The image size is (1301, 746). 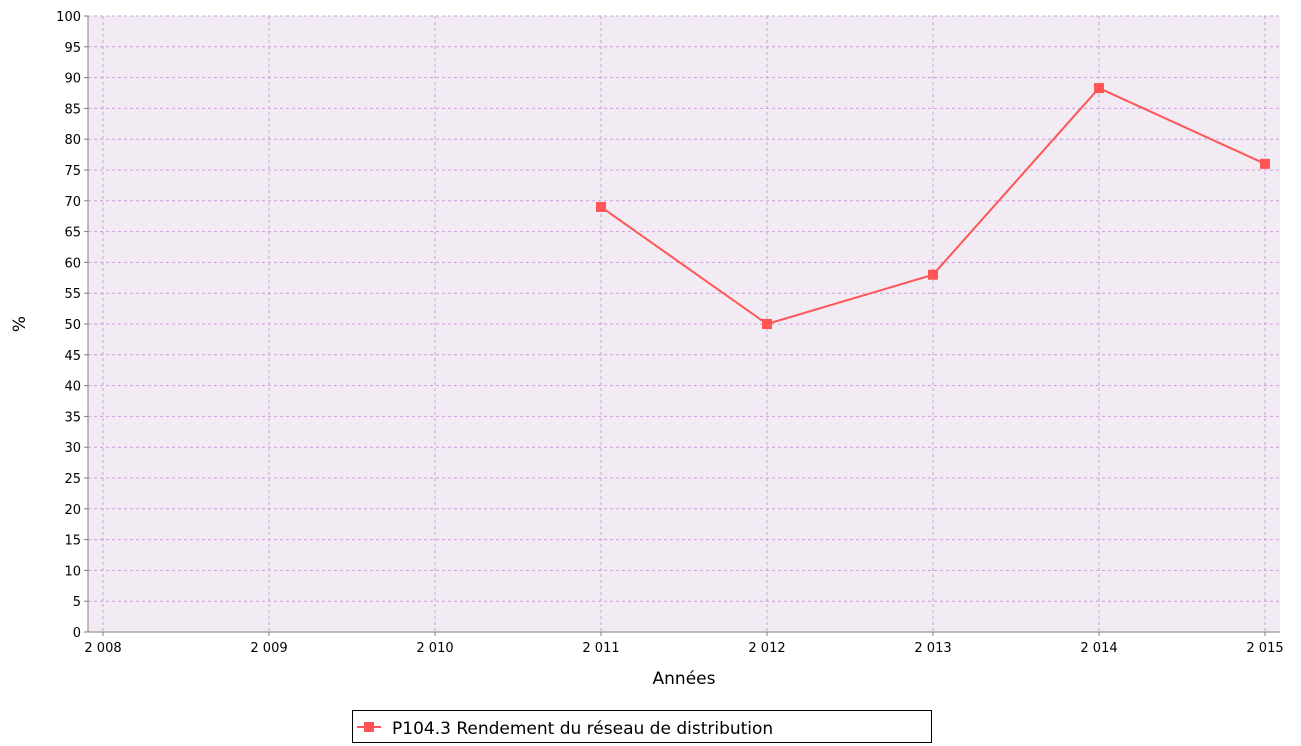 What do you see at coordinates (684, 679) in the screenshot?
I see `x-axis-title: Années` at bounding box center [684, 679].